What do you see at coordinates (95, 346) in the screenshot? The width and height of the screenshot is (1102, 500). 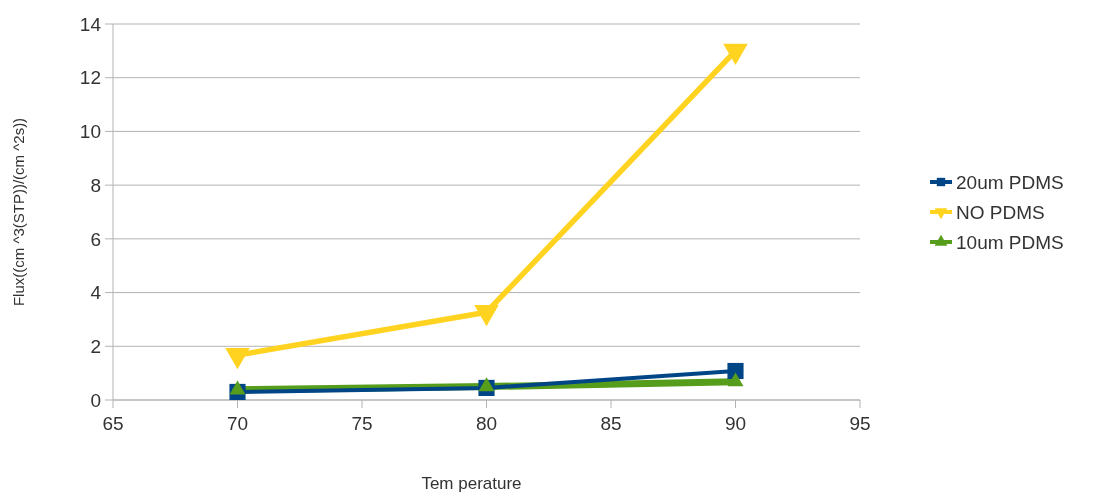 I see `y-tick-label: 2` at bounding box center [95, 346].